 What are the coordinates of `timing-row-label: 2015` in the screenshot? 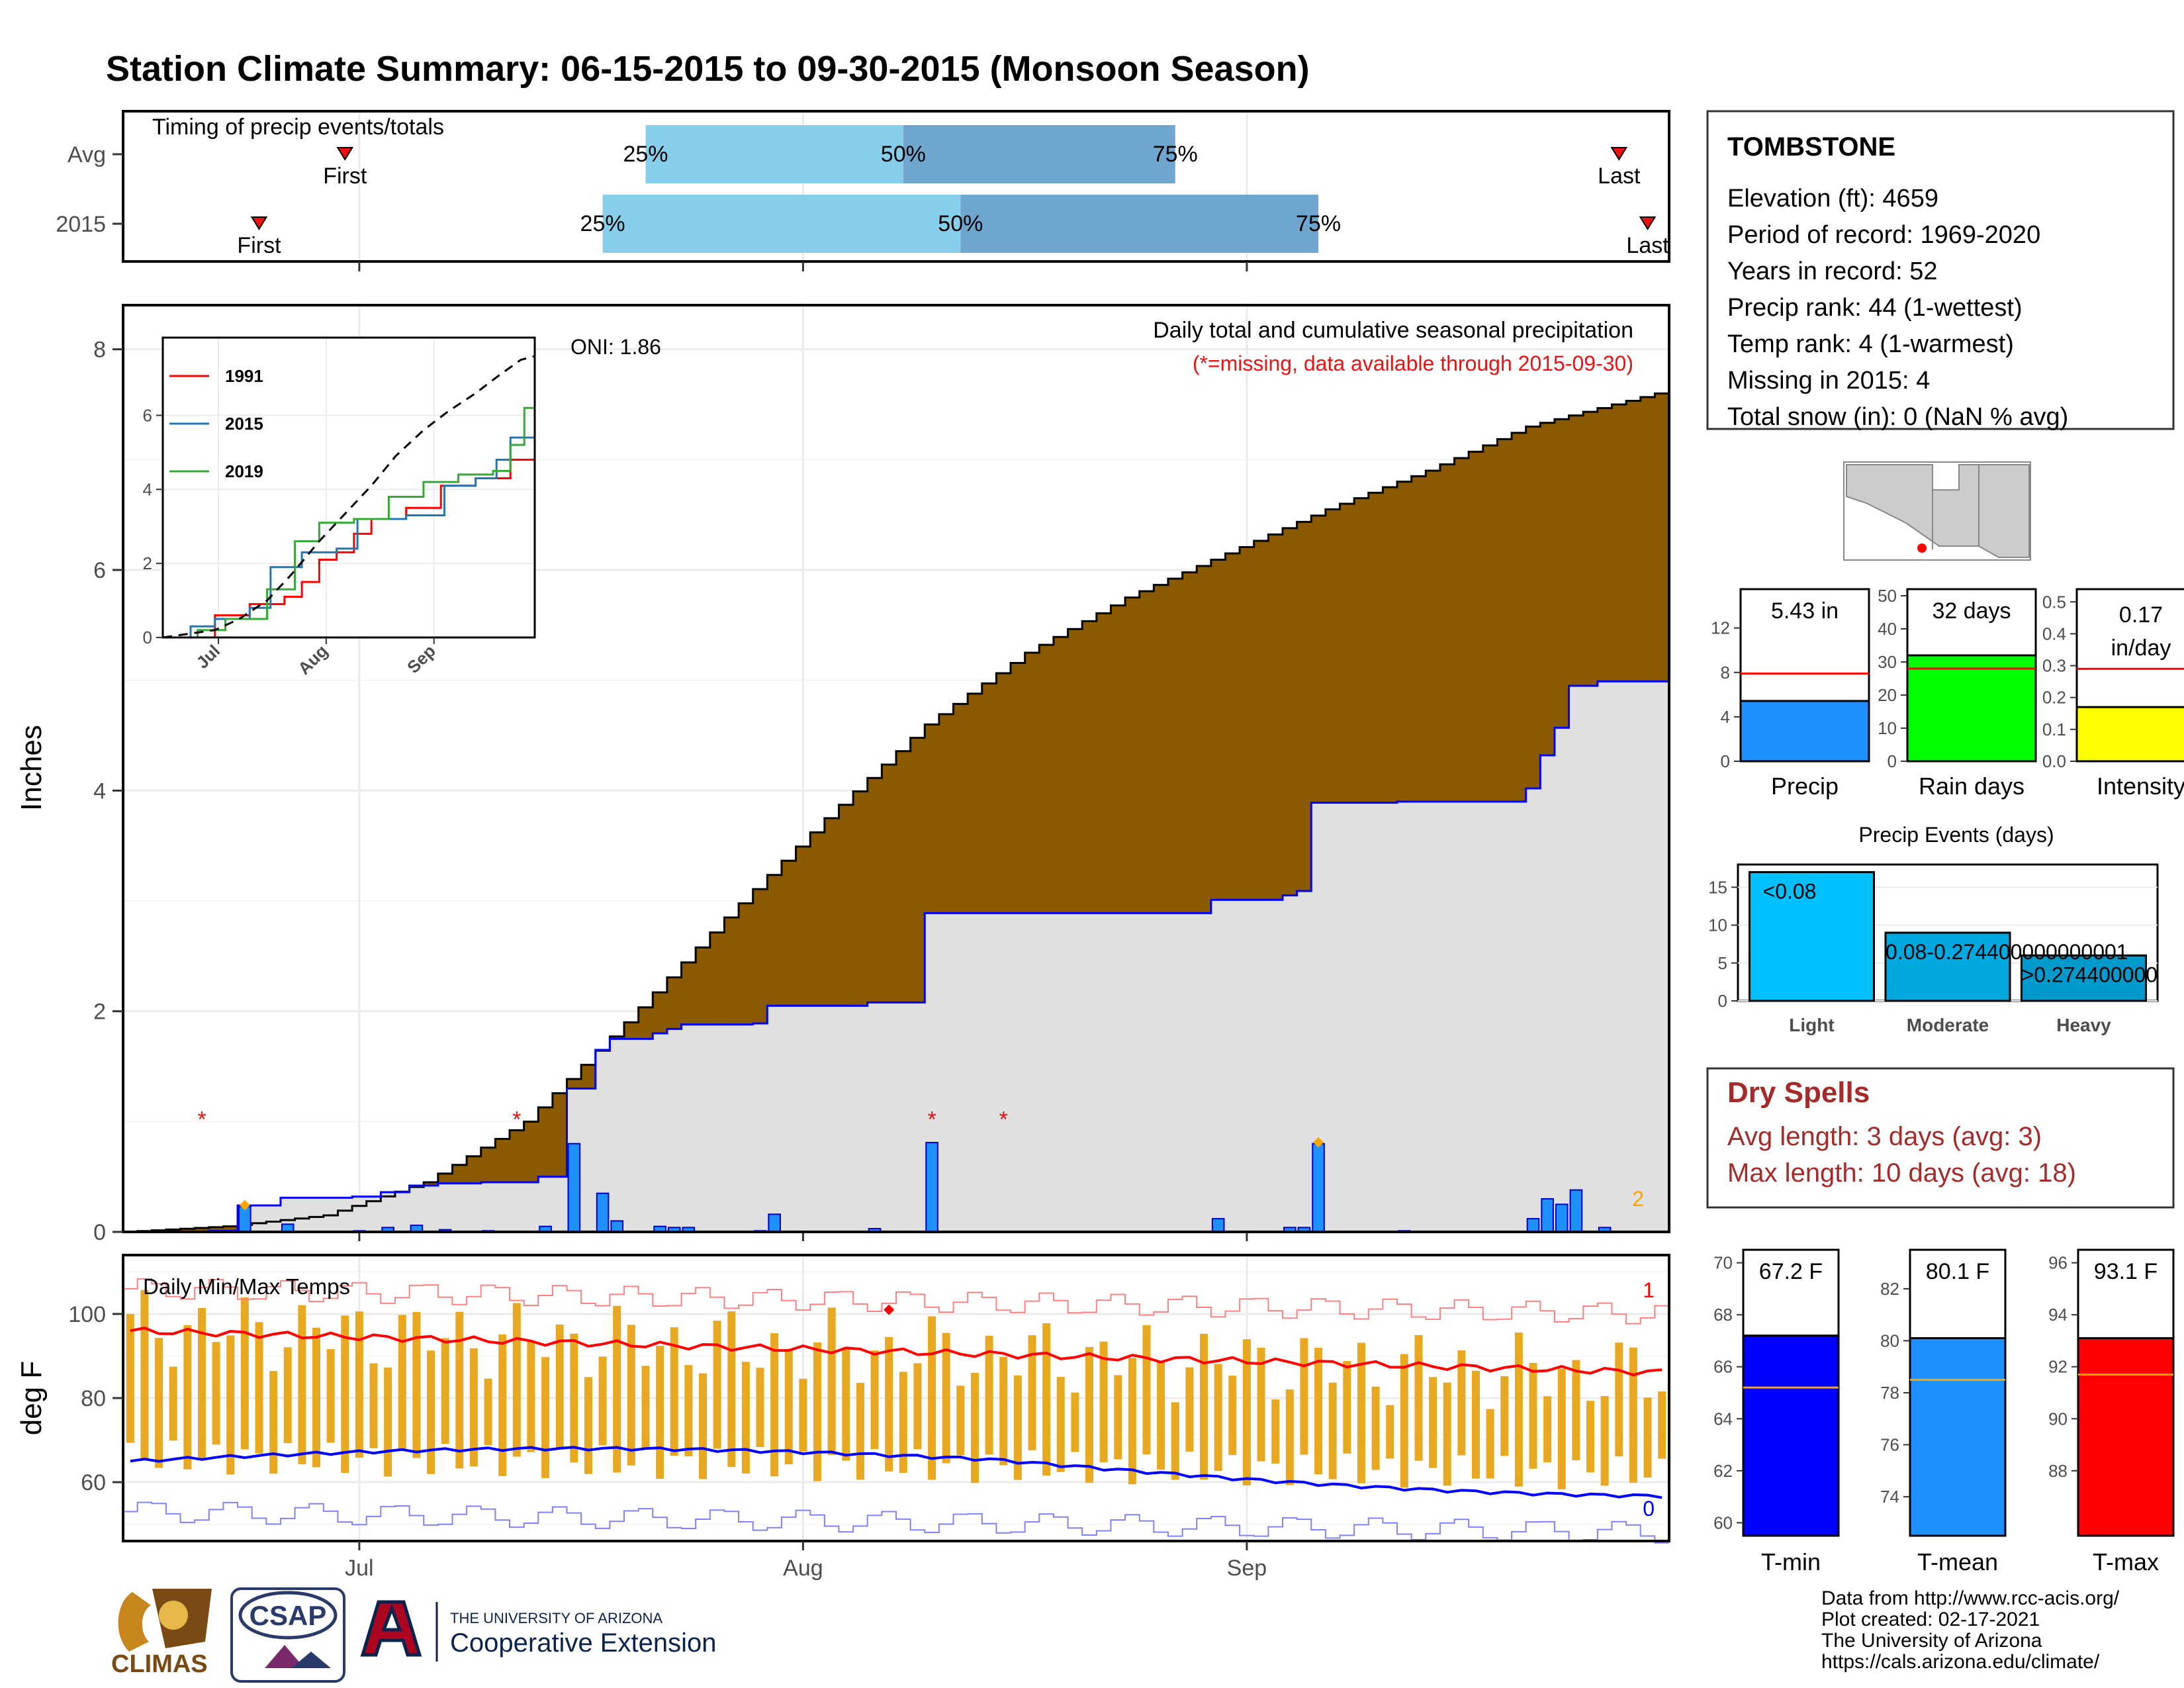 It's located at (81, 224).